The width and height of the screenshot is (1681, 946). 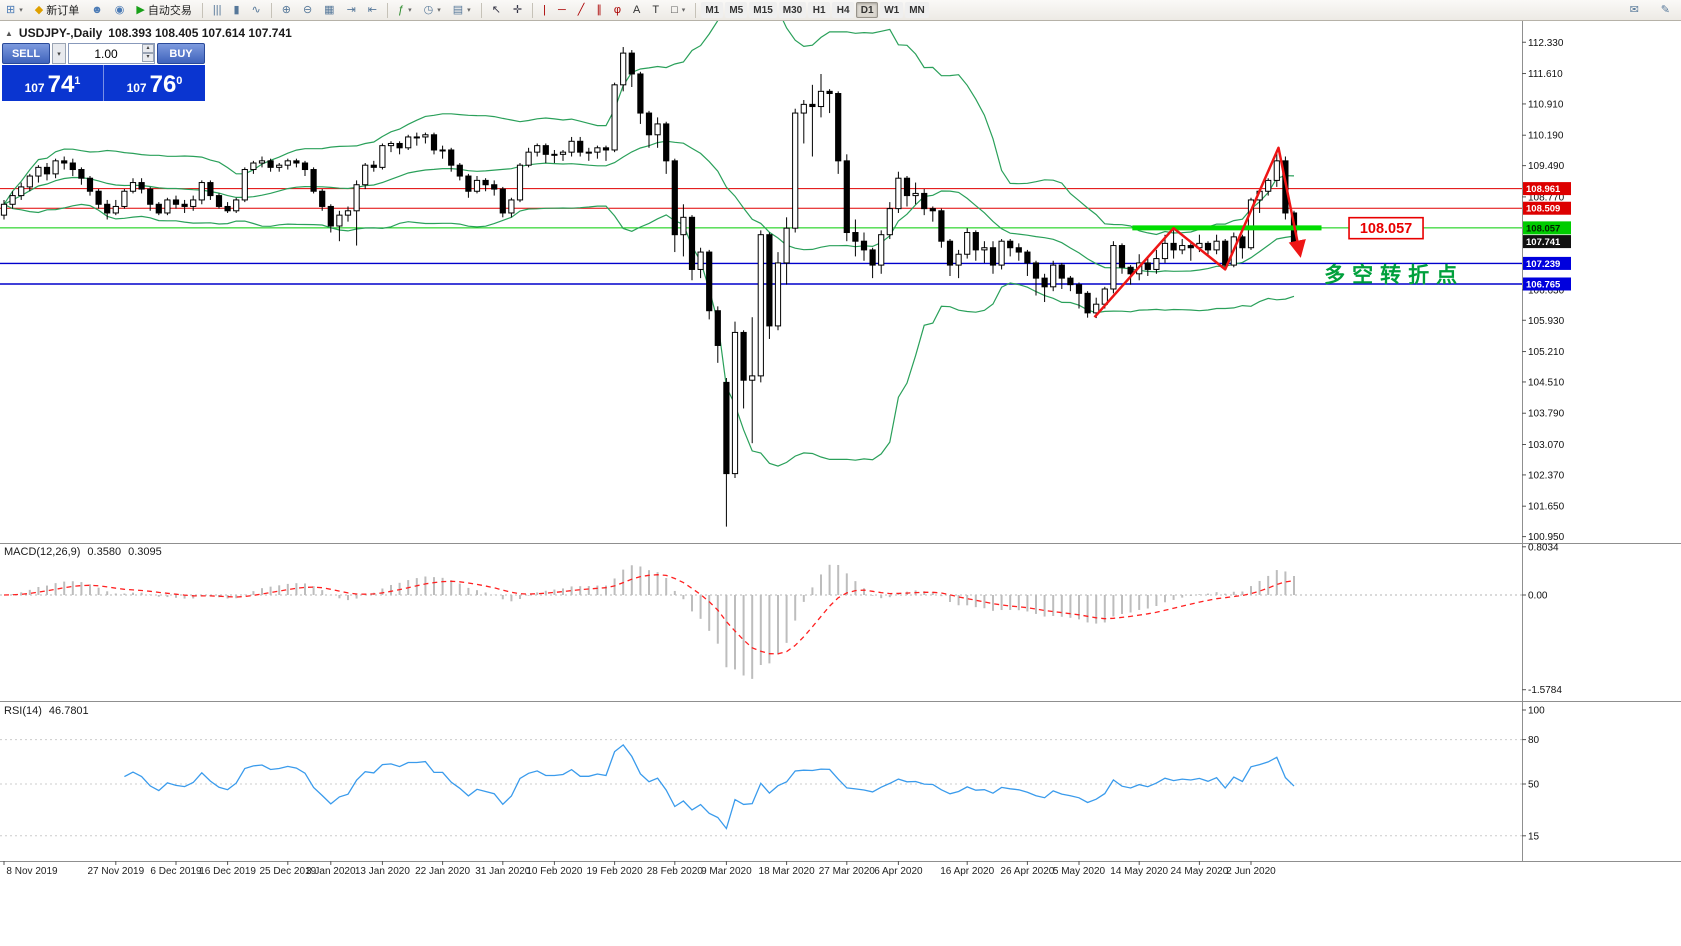 What do you see at coordinates (181, 53) in the screenshot?
I see `buy-button: BUY` at bounding box center [181, 53].